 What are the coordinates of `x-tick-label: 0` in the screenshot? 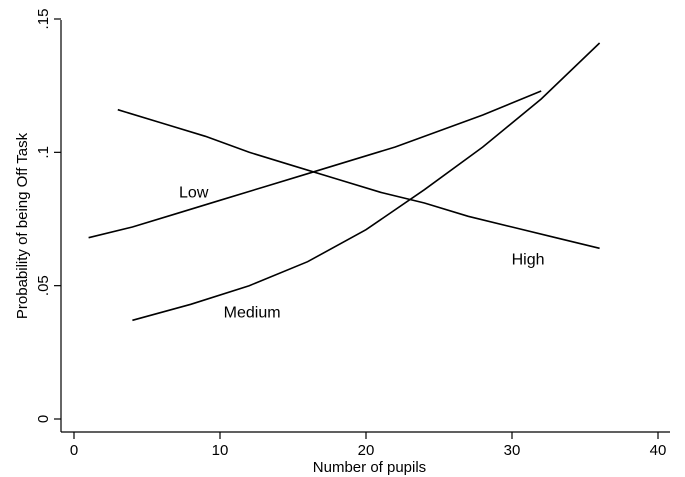 It's located at (74, 450).